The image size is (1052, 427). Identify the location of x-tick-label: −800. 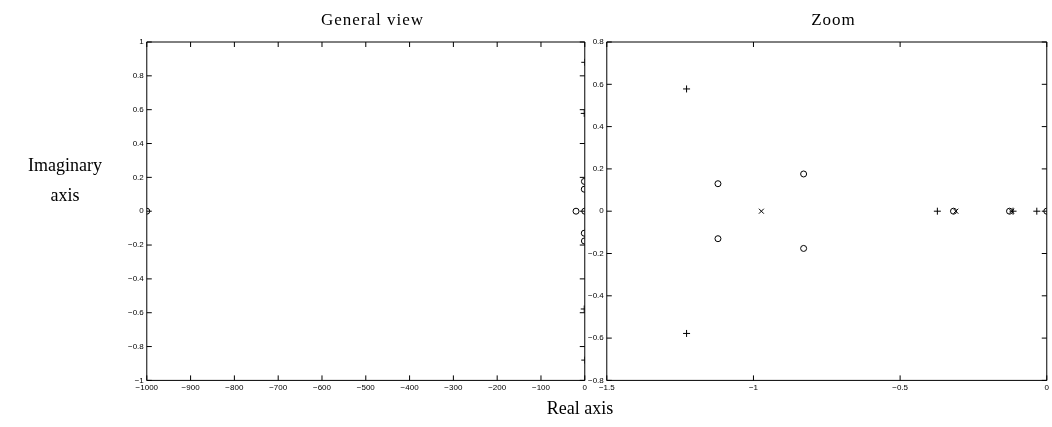
(234, 388).